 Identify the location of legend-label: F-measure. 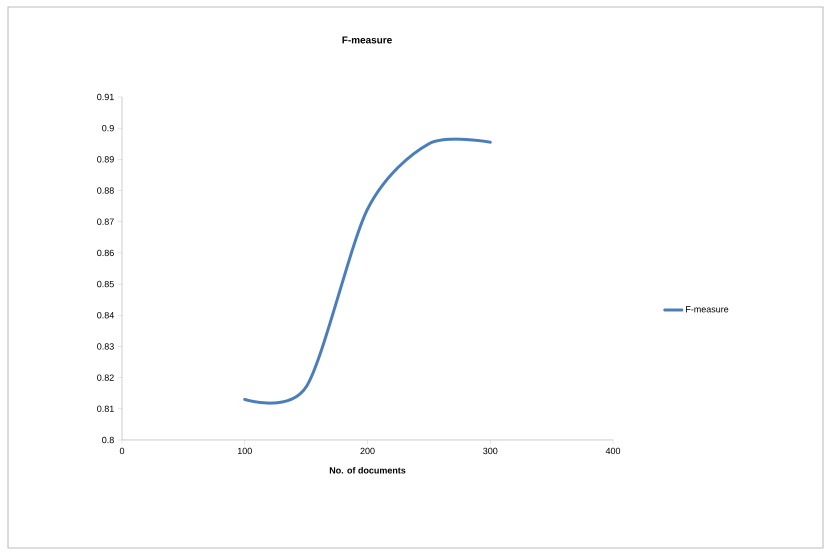
(707, 309).